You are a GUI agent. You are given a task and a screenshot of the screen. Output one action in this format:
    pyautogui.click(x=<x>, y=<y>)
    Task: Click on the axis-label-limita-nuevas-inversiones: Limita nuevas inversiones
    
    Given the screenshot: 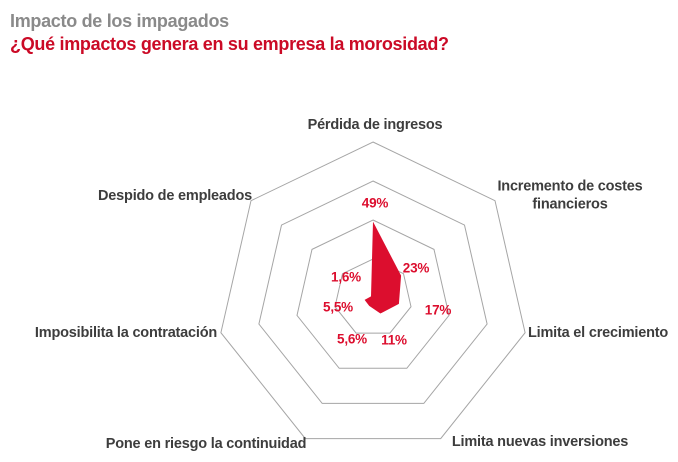 What is the action you would take?
    pyautogui.click(x=540, y=442)
    